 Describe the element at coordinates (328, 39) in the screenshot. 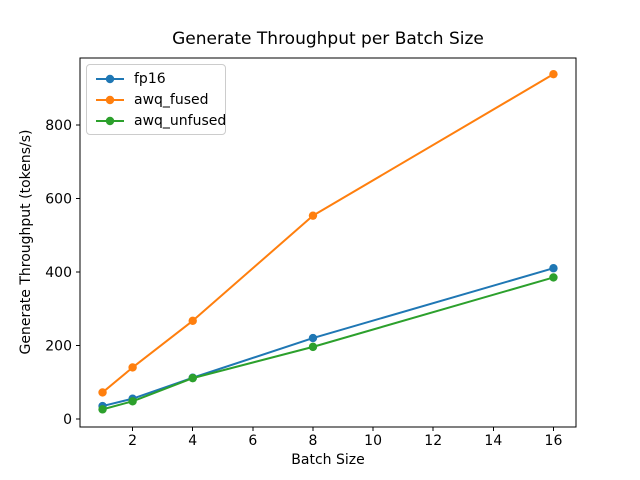

I see `chart-title: Generate Throughput per Batch Size` at that location.